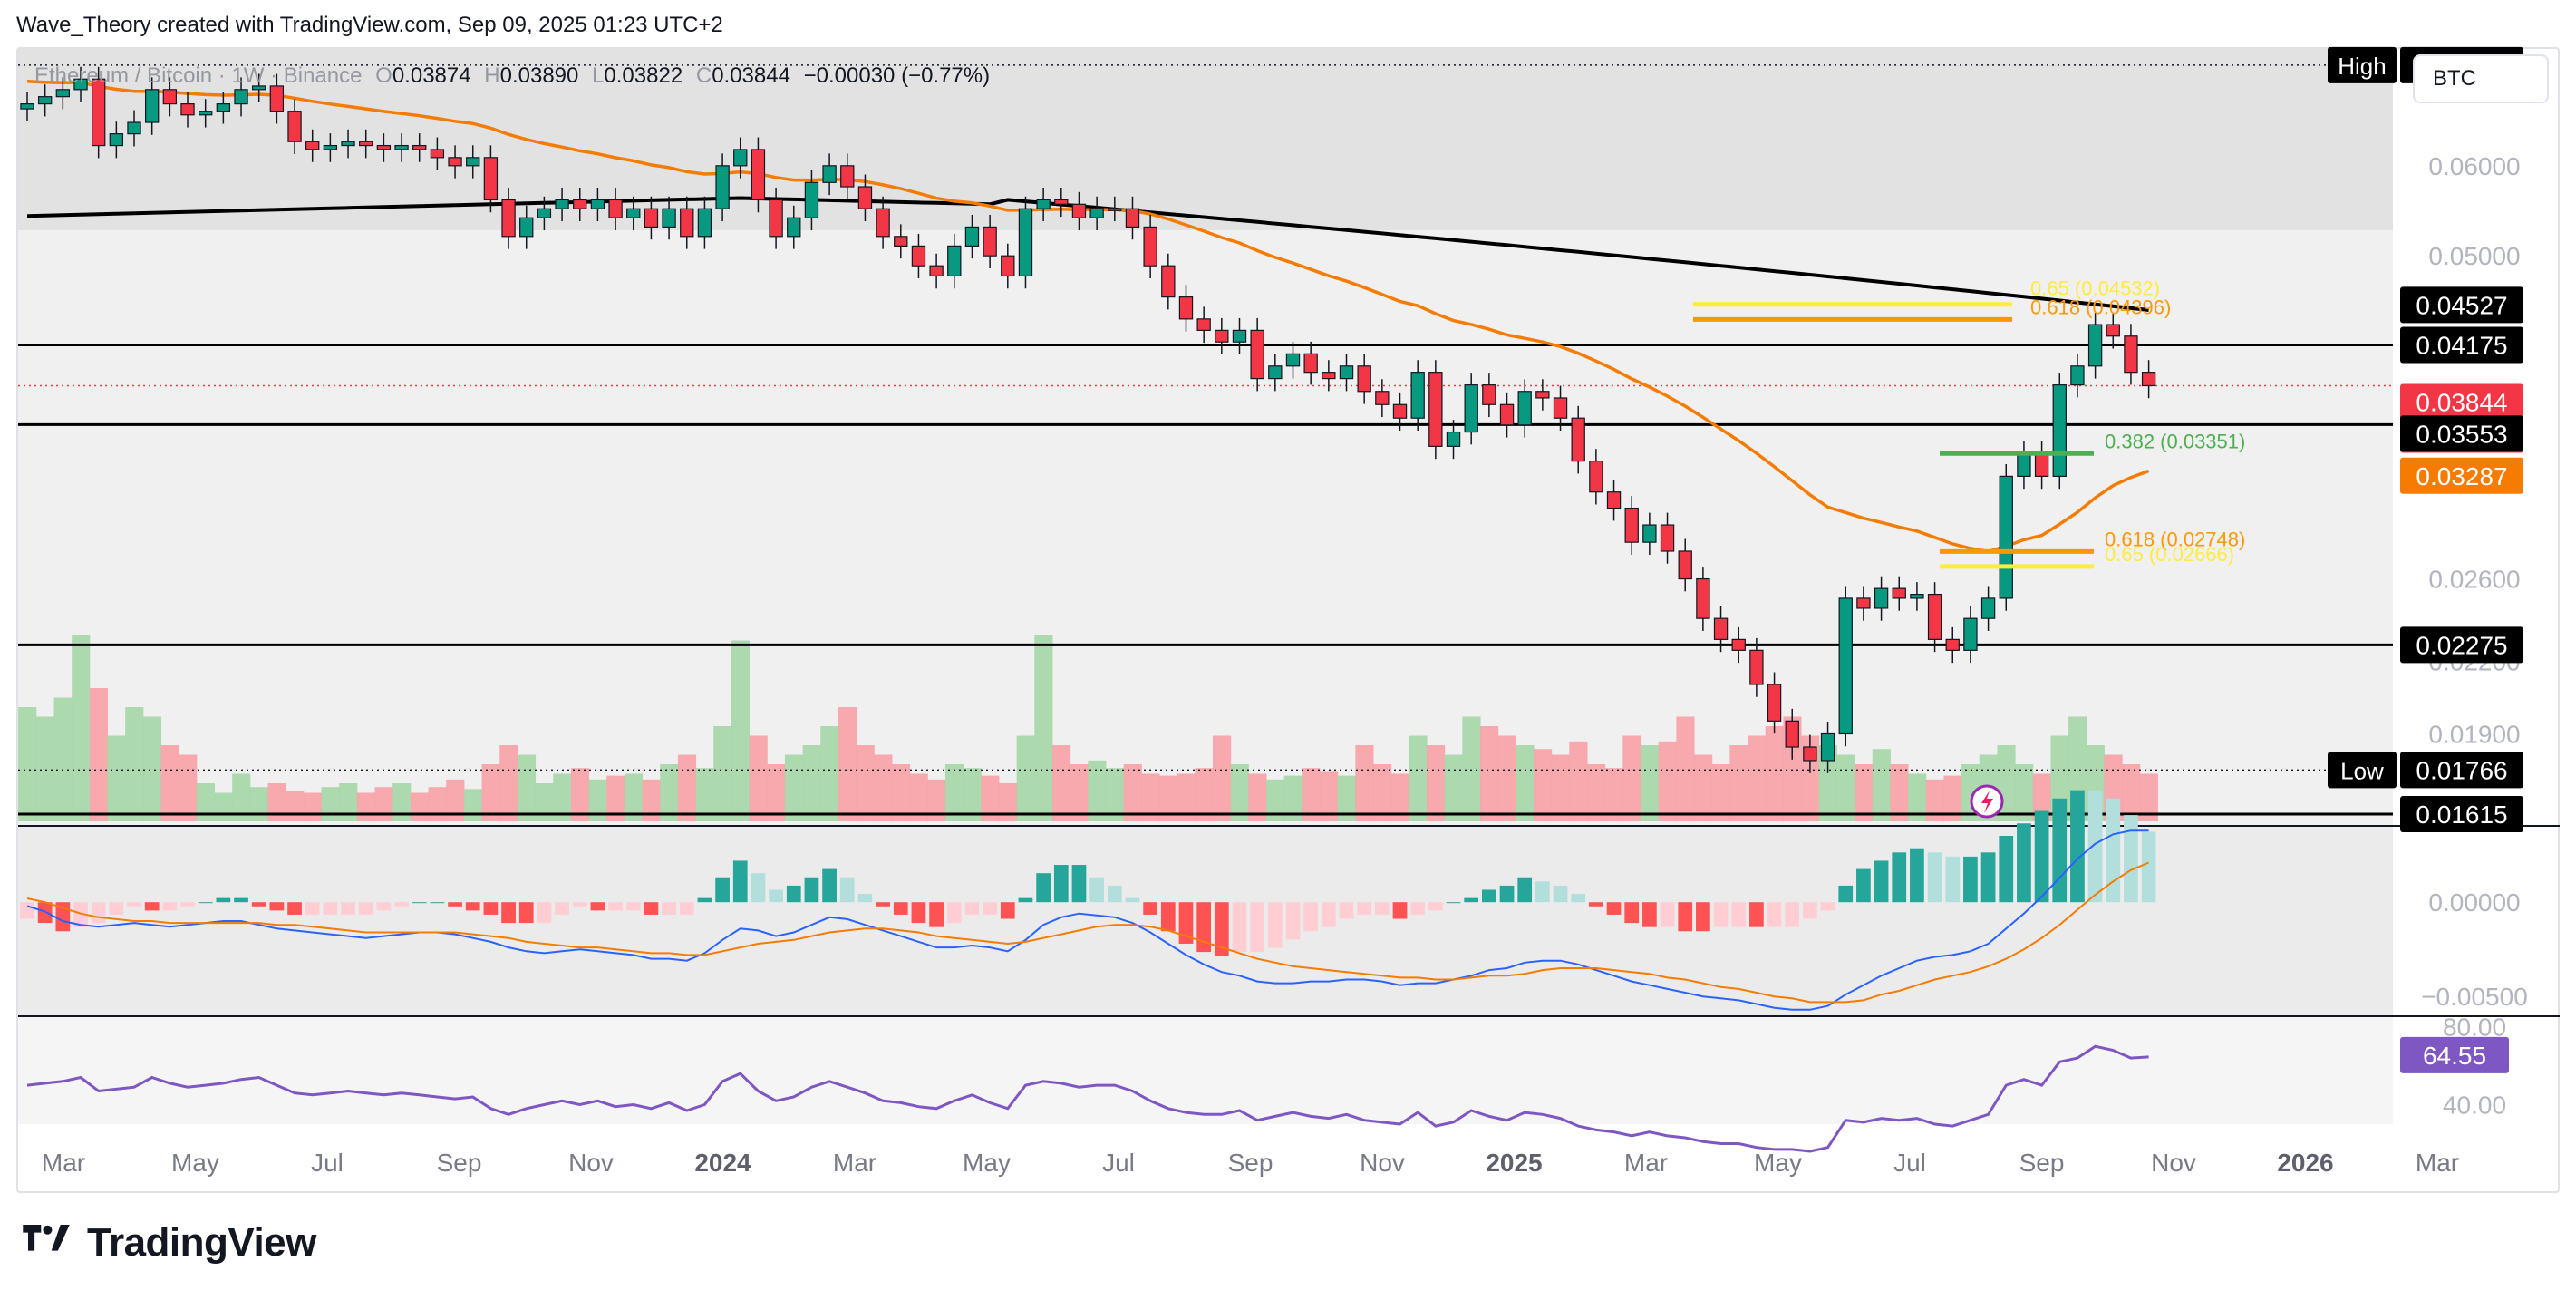  Describe the element at coordinates (722, 1163) in the screenshot. I see `x-axis-label: 2024` at that location.